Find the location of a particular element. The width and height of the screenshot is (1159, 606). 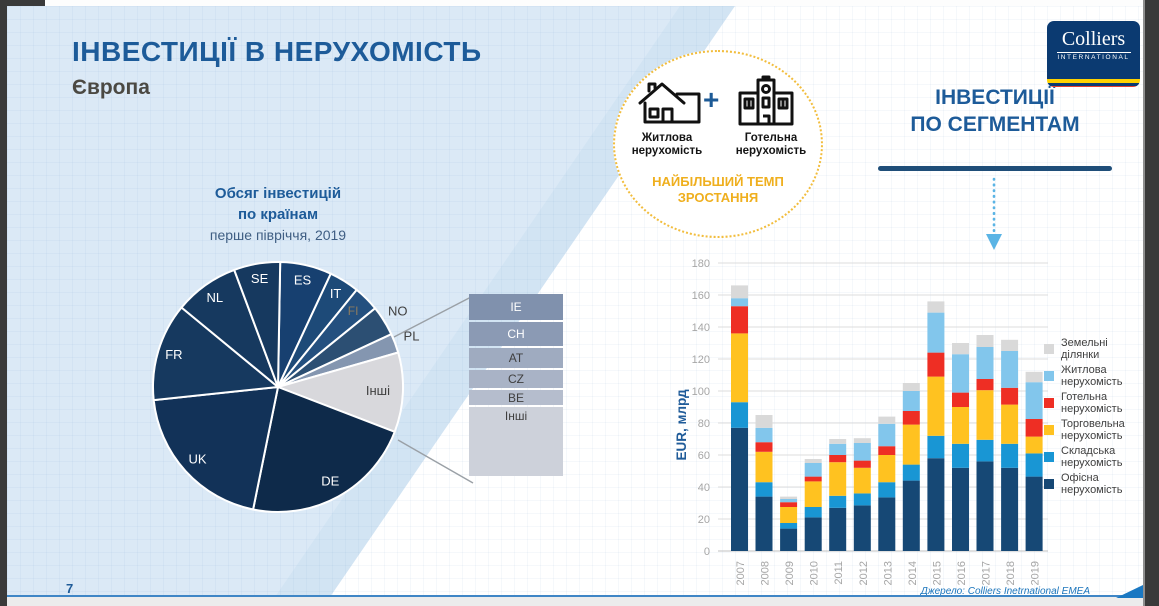

bar-segment-2017-Складська нерухомість is located at coordinates (985, 450).